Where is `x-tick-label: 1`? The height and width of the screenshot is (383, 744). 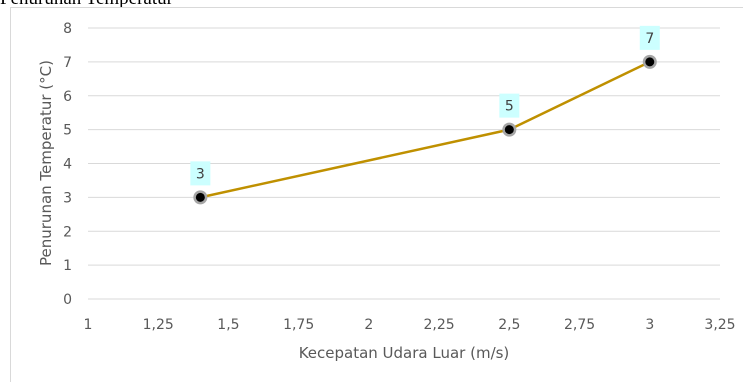
x-tick-label: 1 is located at coordinates (88, 325).